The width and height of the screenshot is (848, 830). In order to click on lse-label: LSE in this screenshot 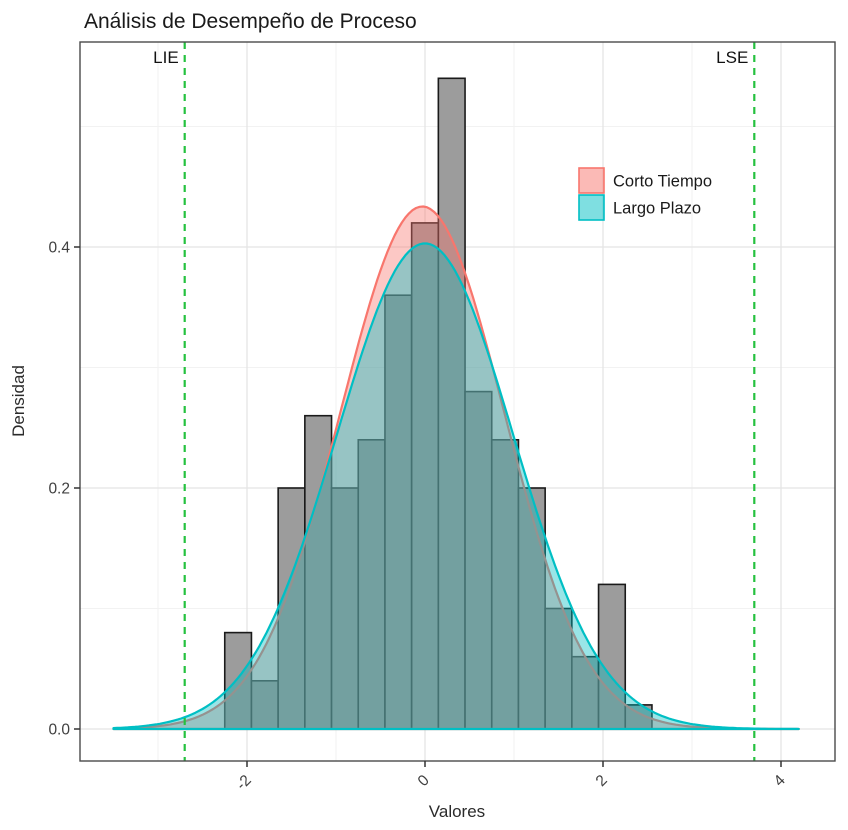, I will do `click(732, 57)`.